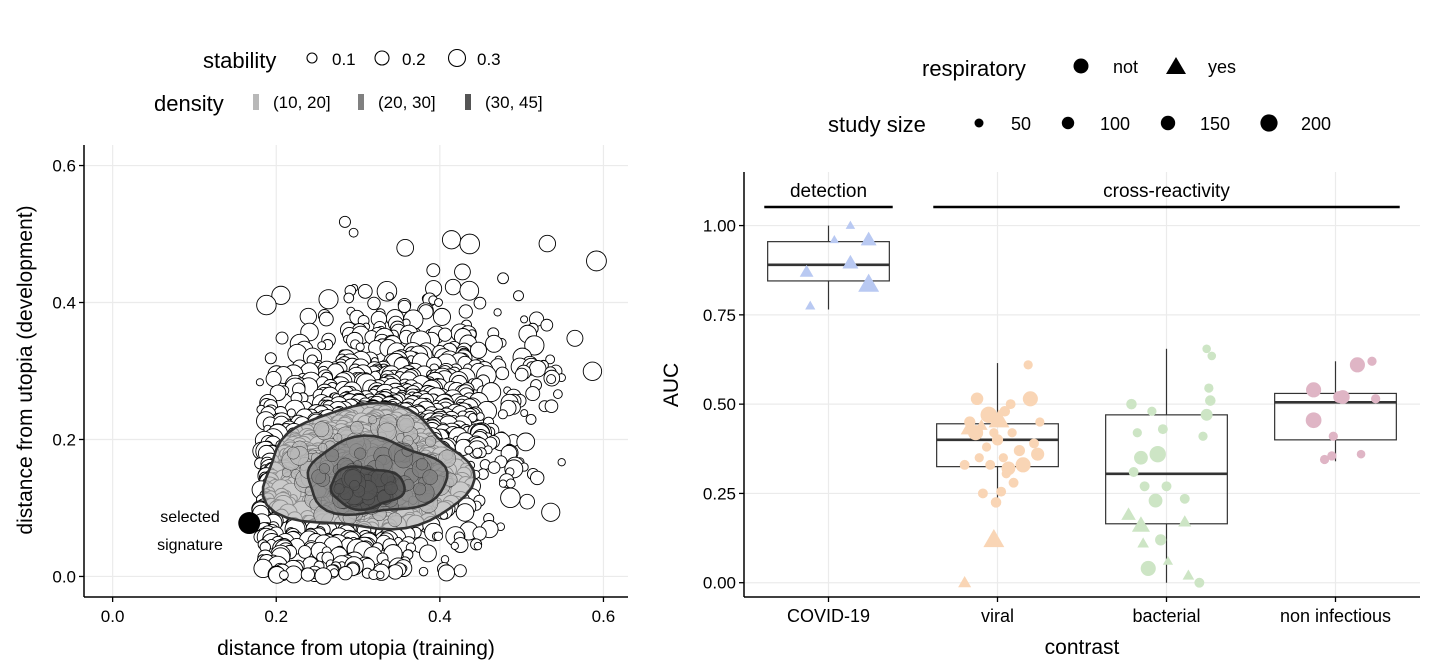  I want to click on right-y-tick-label: 0.50, so click(719, 404).